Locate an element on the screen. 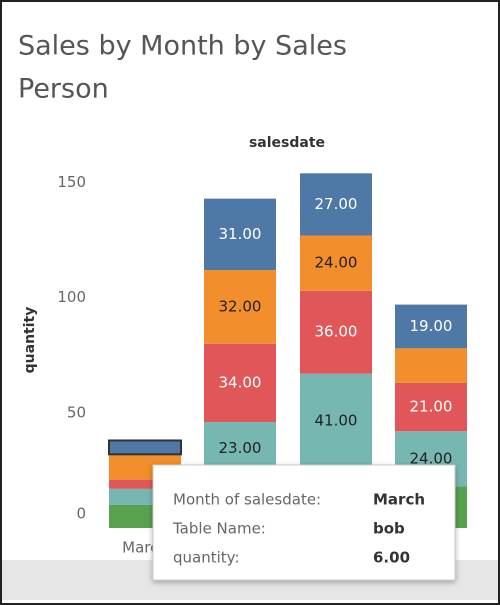 This screenshot has height=605, width=500. y-tick-label: 50 is located at coordinates (76, 412).